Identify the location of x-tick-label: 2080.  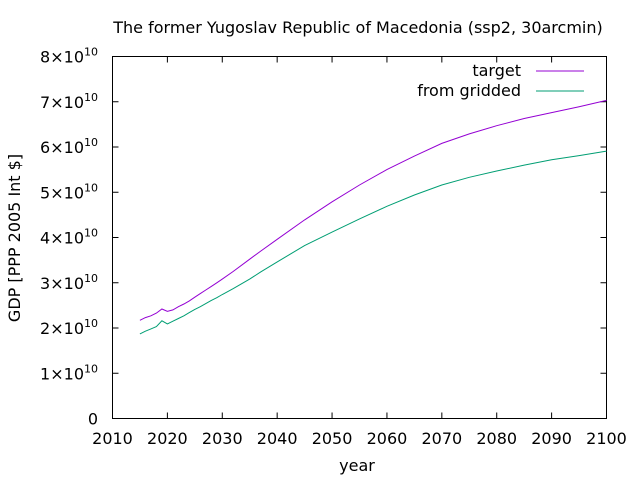
(496, 438).